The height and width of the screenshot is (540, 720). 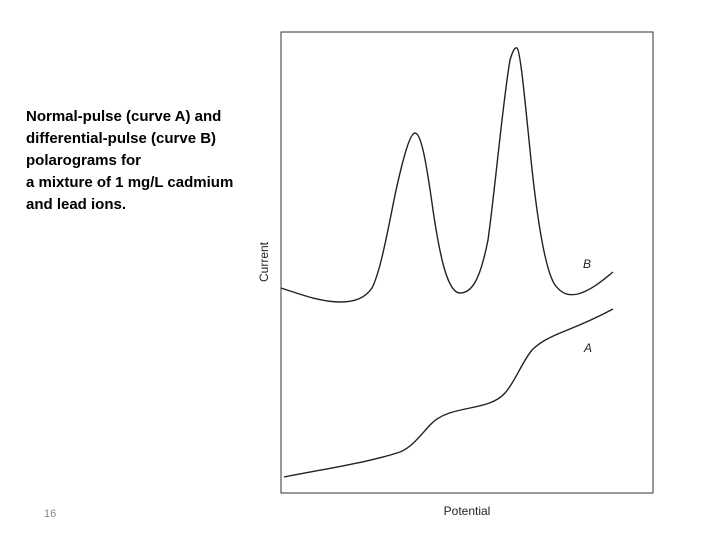 What do you see at coordinates (264, 261) in the screenshot?
I see `y-axis-label: Current` at bounding box center [264, 261].